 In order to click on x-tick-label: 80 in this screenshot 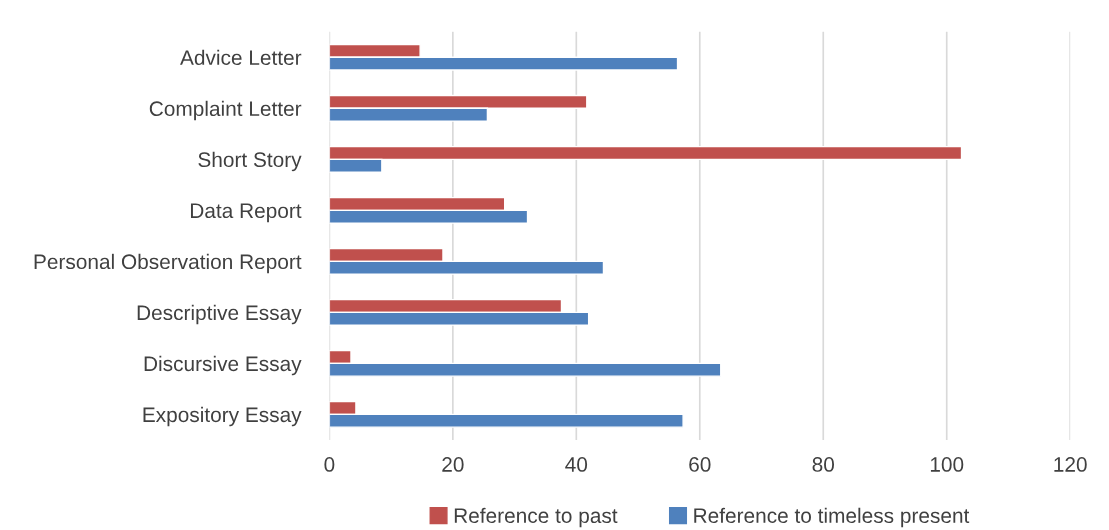, I will do `click(823, 464)`.